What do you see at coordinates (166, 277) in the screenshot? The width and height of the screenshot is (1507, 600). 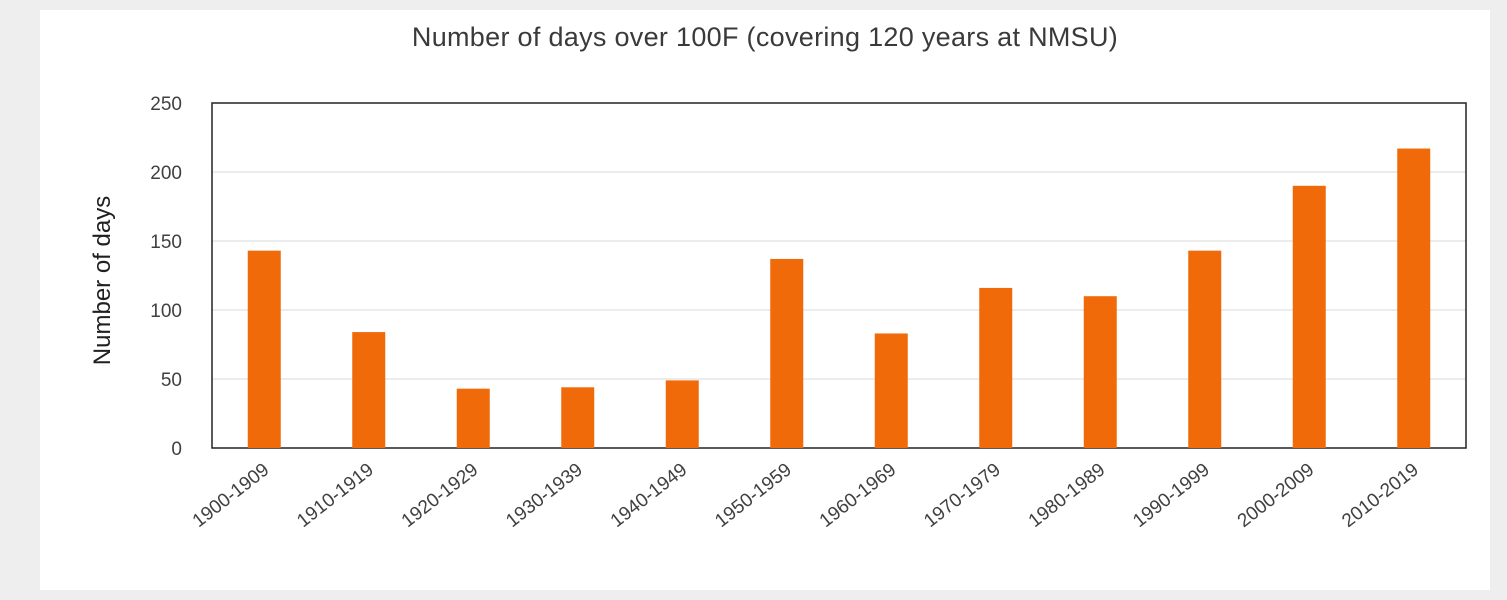 I see `y-axis-ticks: 0 50 100 150 200 250` at bounding box center [166, 277].